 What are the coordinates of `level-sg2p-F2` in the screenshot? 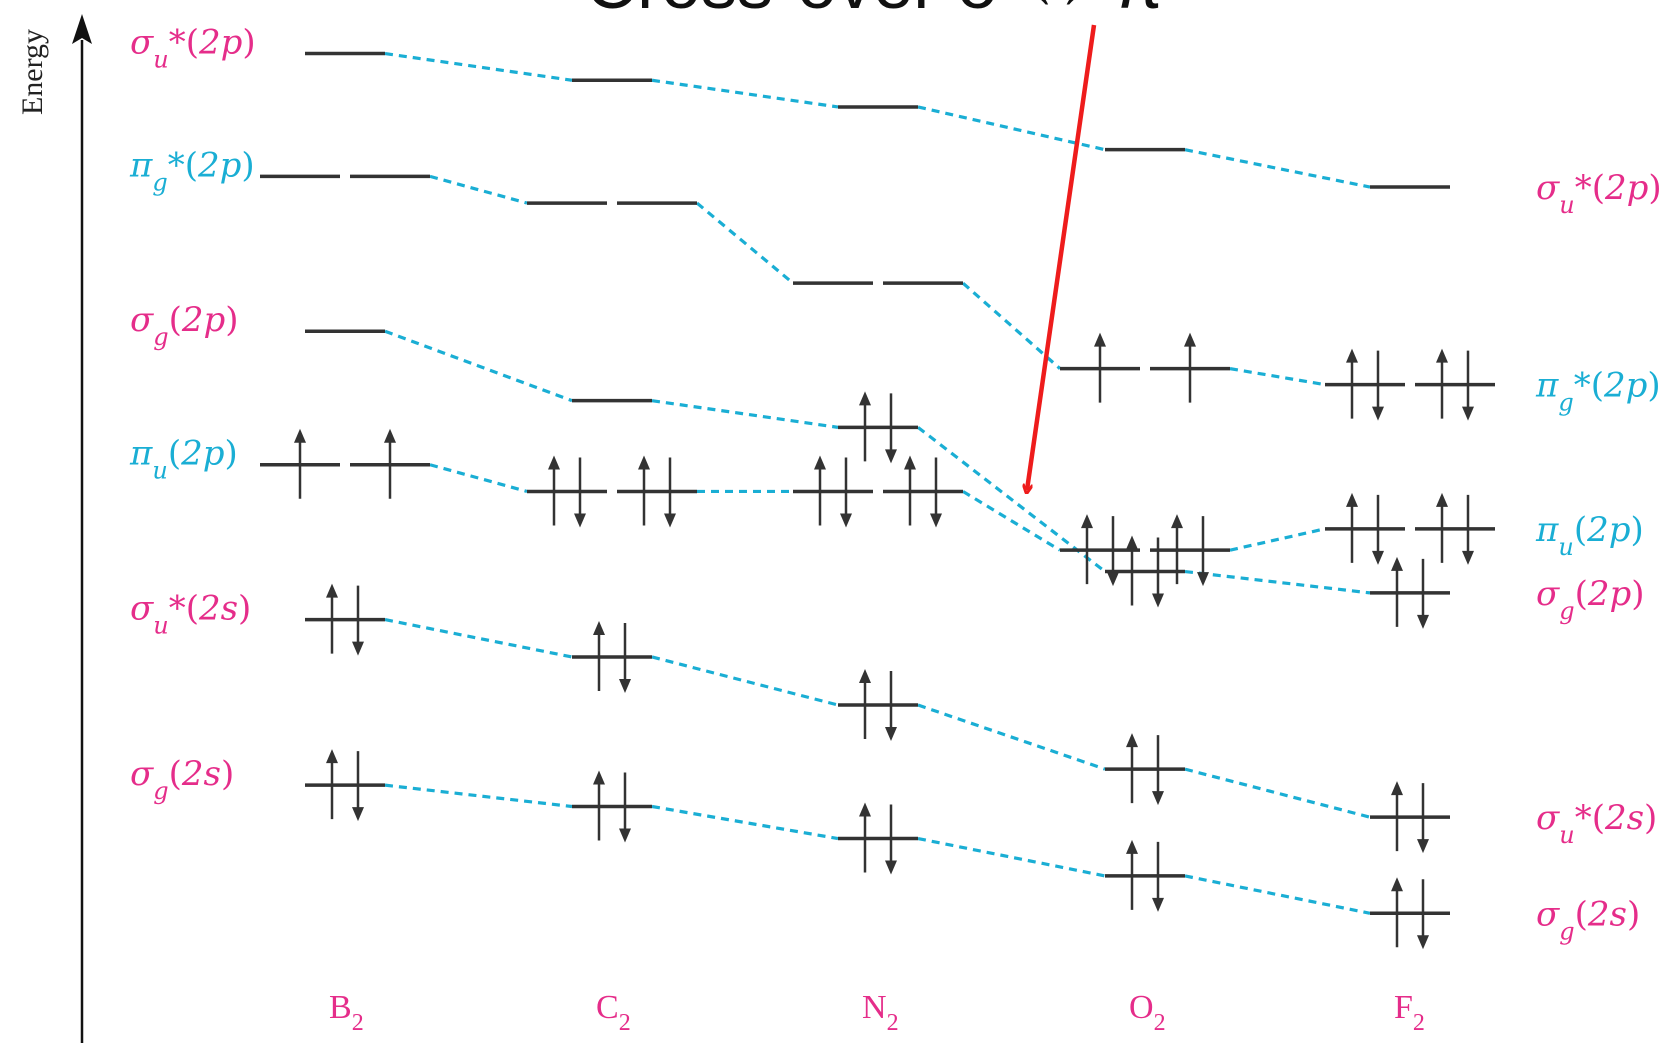 It's located at (1410, 592).